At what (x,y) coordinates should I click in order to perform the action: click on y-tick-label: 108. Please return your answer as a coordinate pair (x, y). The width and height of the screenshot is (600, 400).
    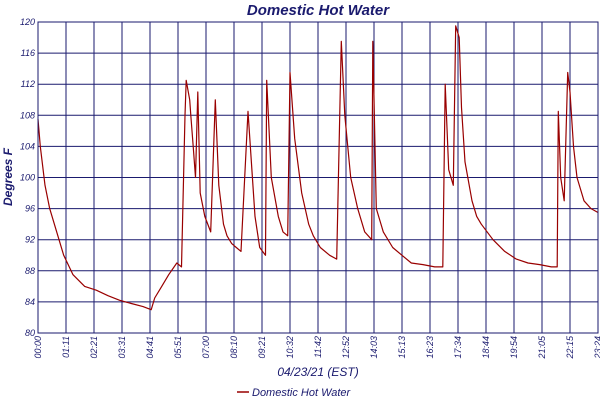
    Looking at the image, I should click on (27, 115).